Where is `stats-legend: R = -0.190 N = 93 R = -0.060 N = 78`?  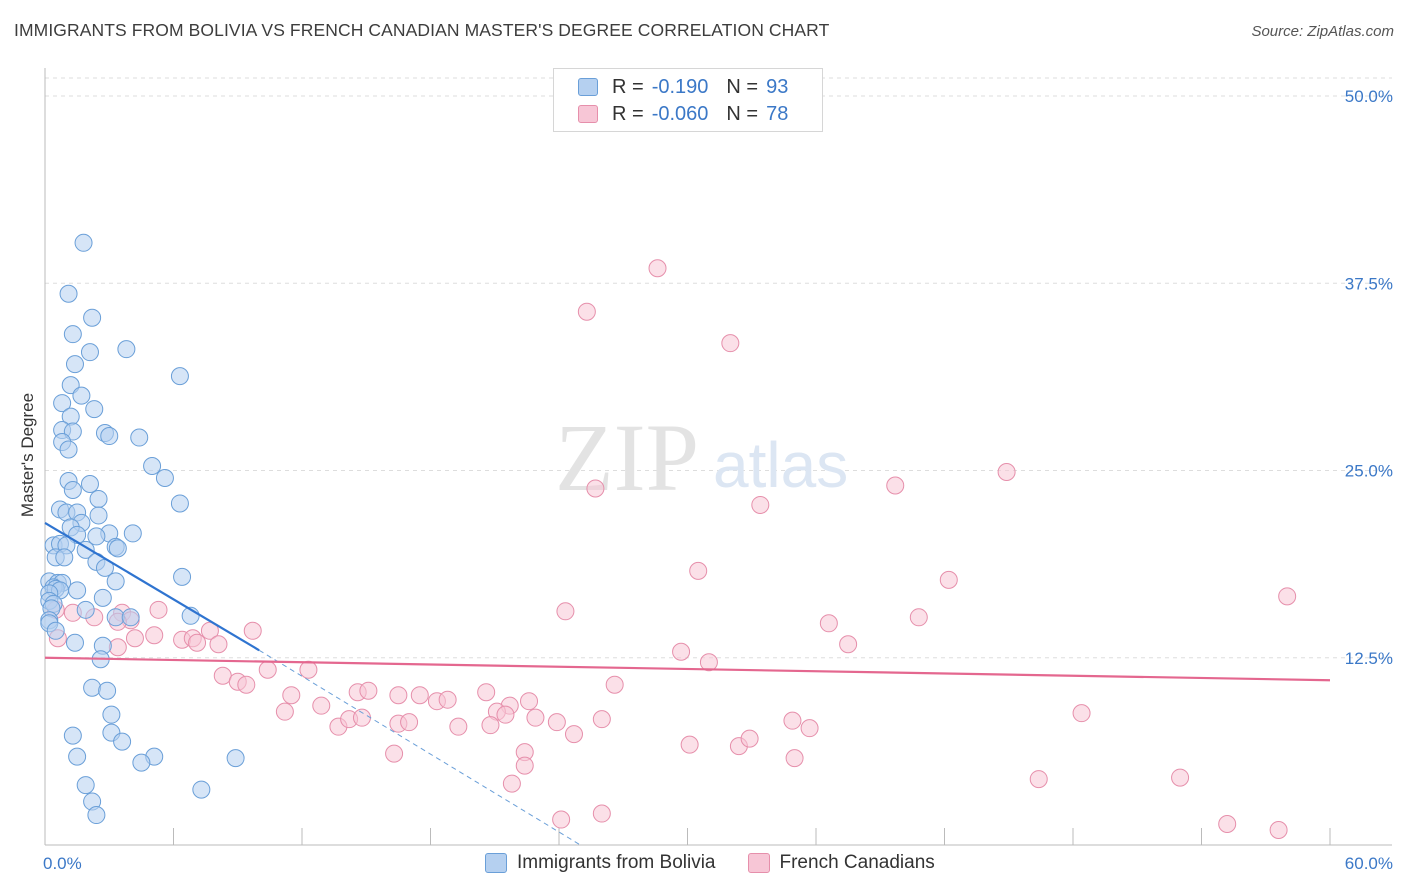 stats-legend: R = -0.190 N = 93 R = -0.060 N = 78 is located at coordinates (688, 100).